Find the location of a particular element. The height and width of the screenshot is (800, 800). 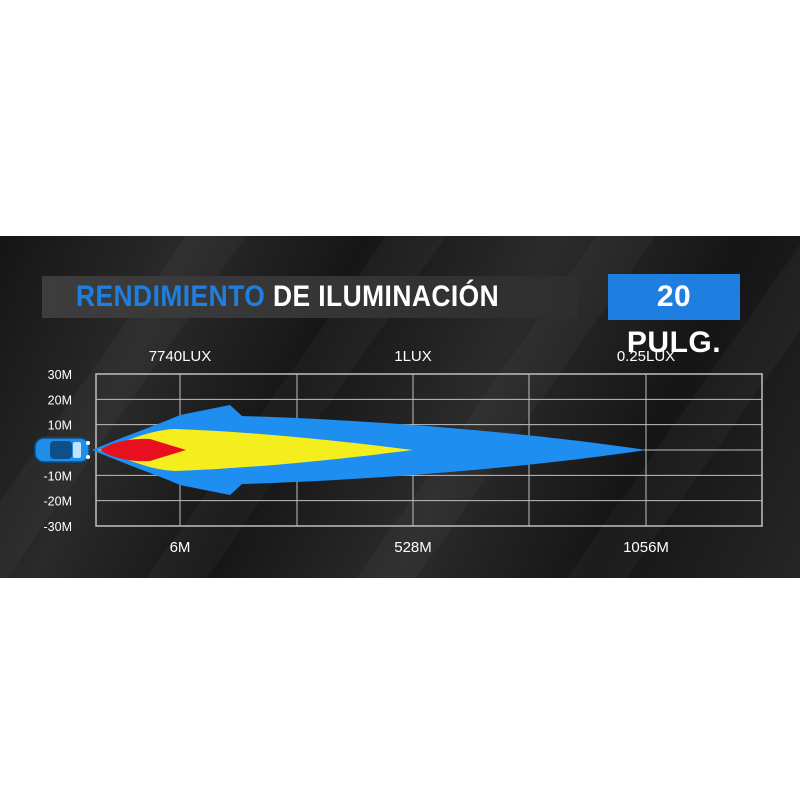

y-tick-label: -30M is located at coordinates (58, 527).